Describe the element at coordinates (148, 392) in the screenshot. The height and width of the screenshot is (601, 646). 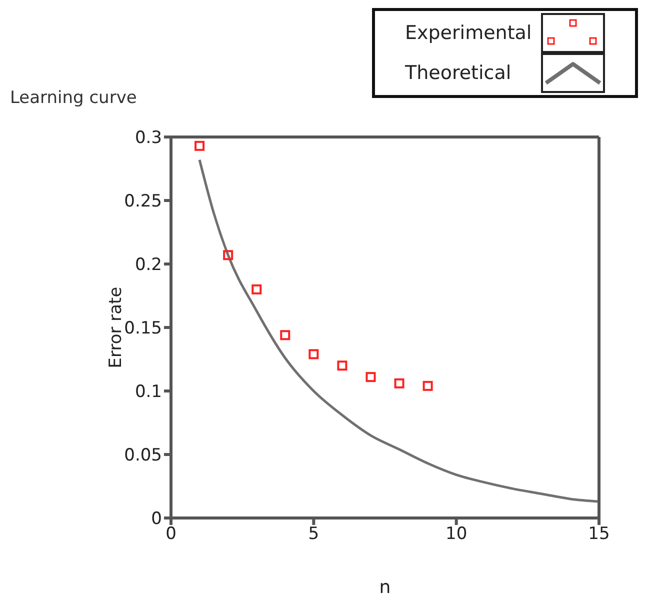
I see `y-tick-label: 0.1` at that location.